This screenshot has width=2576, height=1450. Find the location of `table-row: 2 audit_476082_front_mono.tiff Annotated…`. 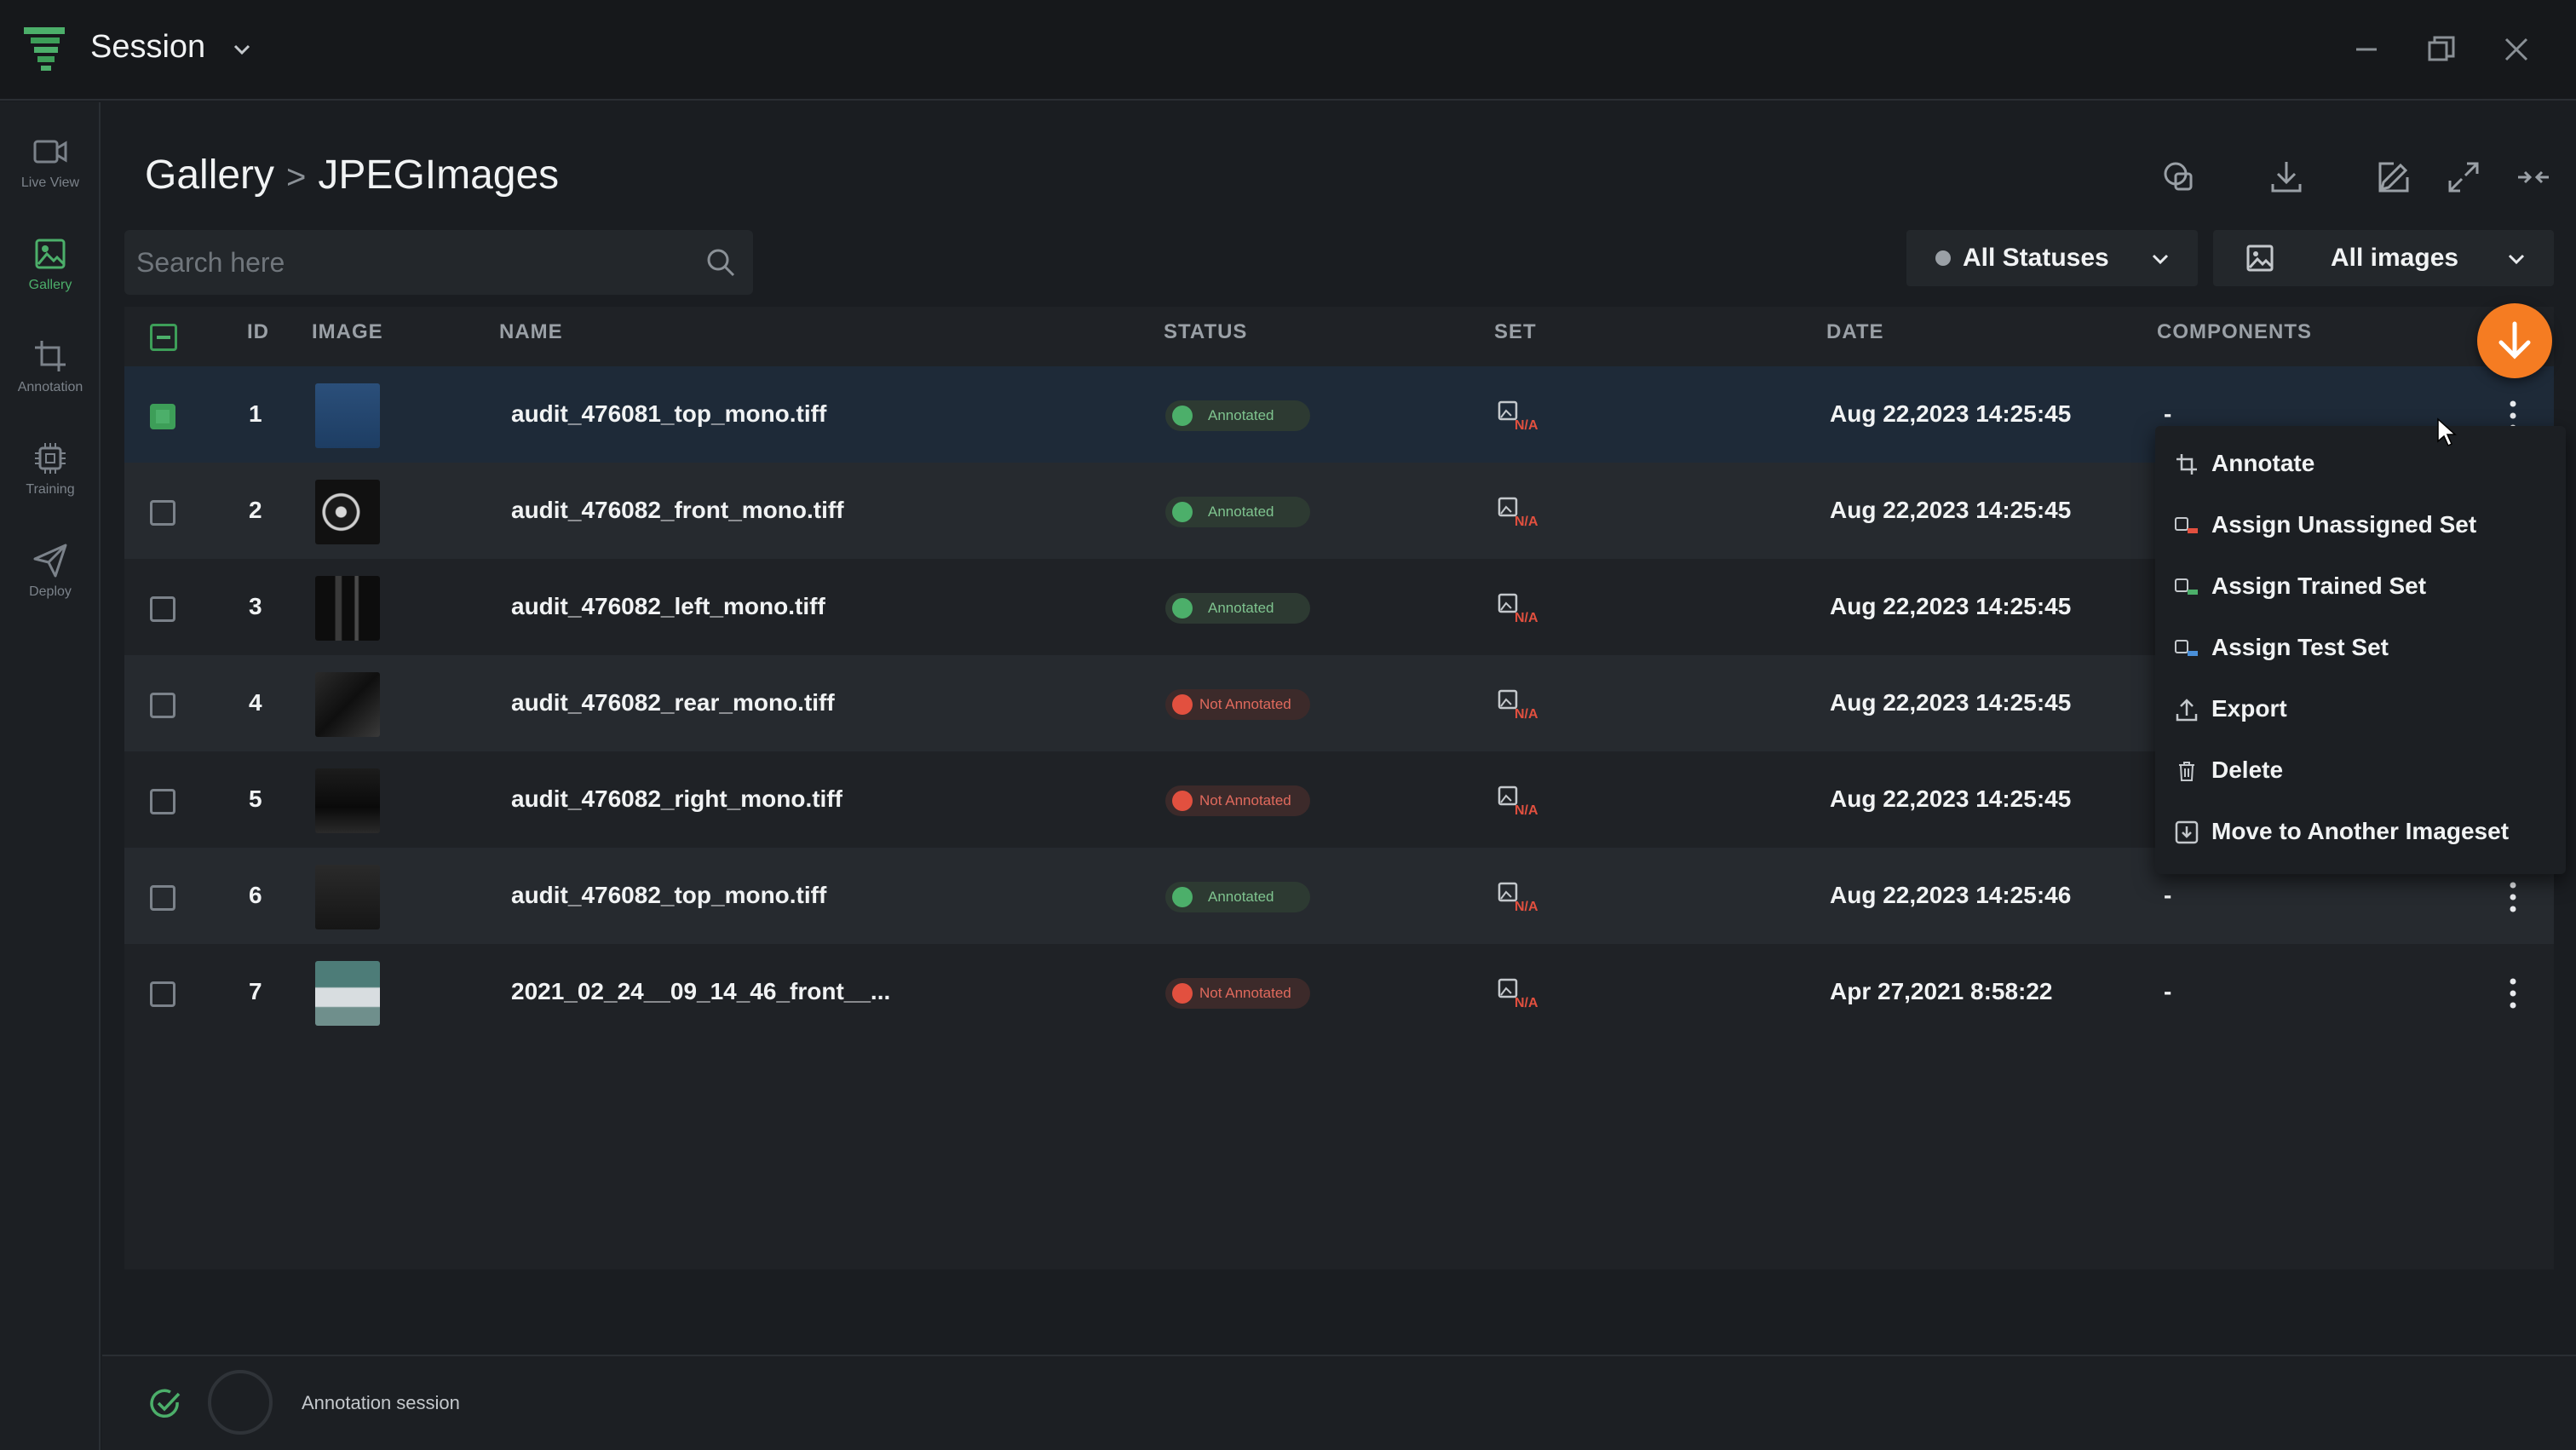

table-row: 2 audit_476082_front_mono.tiff Annotated… is located at coordinates (1339, 511).